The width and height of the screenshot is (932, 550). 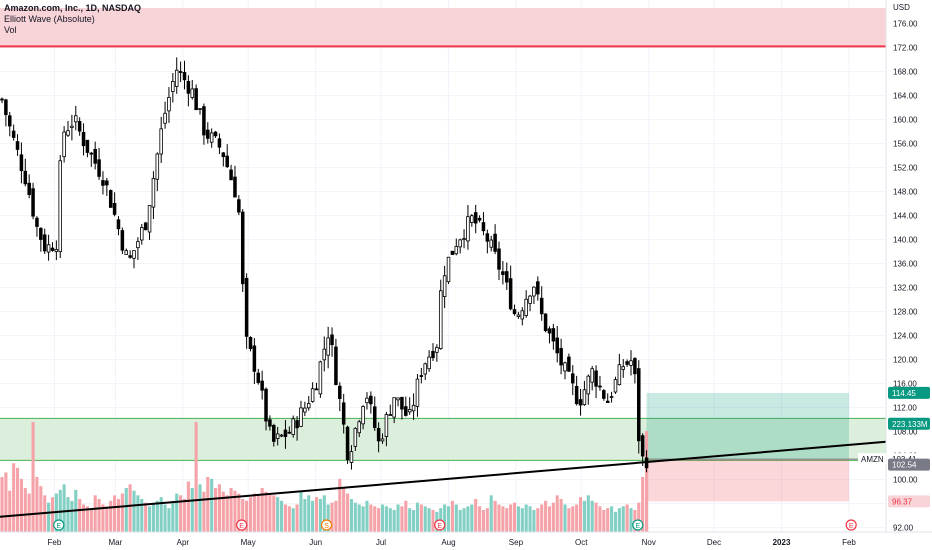 I want to click on y-tick-label: 148.00, so click(x=905, y=192).